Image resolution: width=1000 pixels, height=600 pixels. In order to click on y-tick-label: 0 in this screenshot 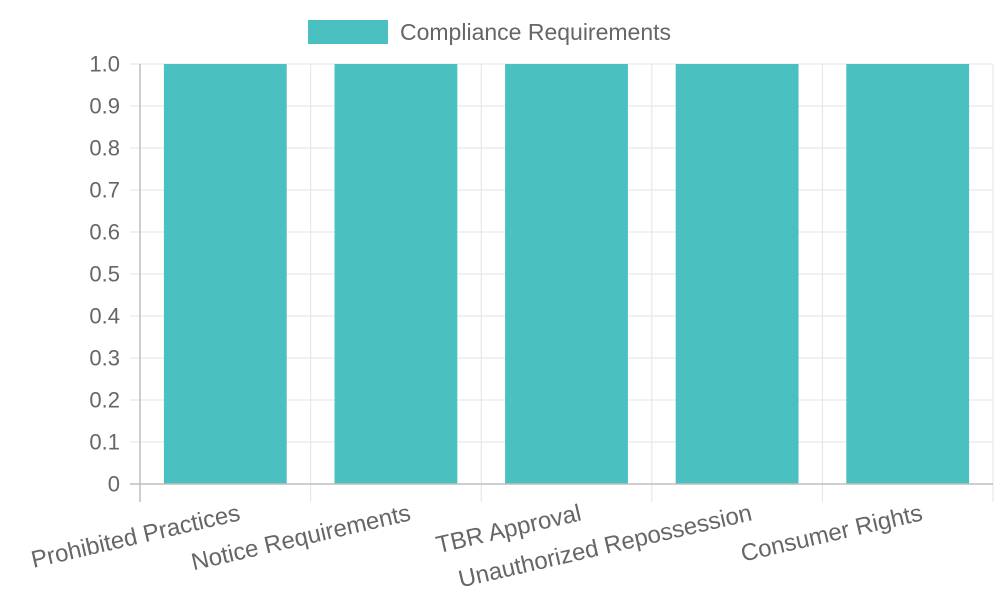, I will do `click(114, 484)`.